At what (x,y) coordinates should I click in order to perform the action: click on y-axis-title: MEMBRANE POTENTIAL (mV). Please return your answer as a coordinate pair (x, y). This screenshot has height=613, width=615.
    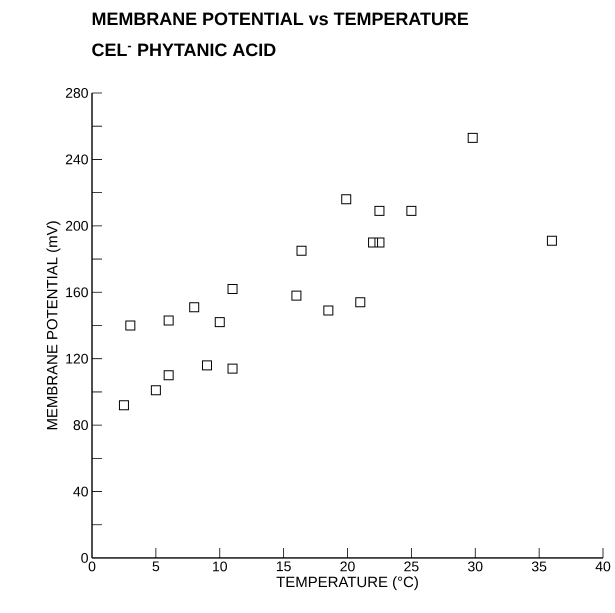
    Looking at the image, I should click on (53, 325).